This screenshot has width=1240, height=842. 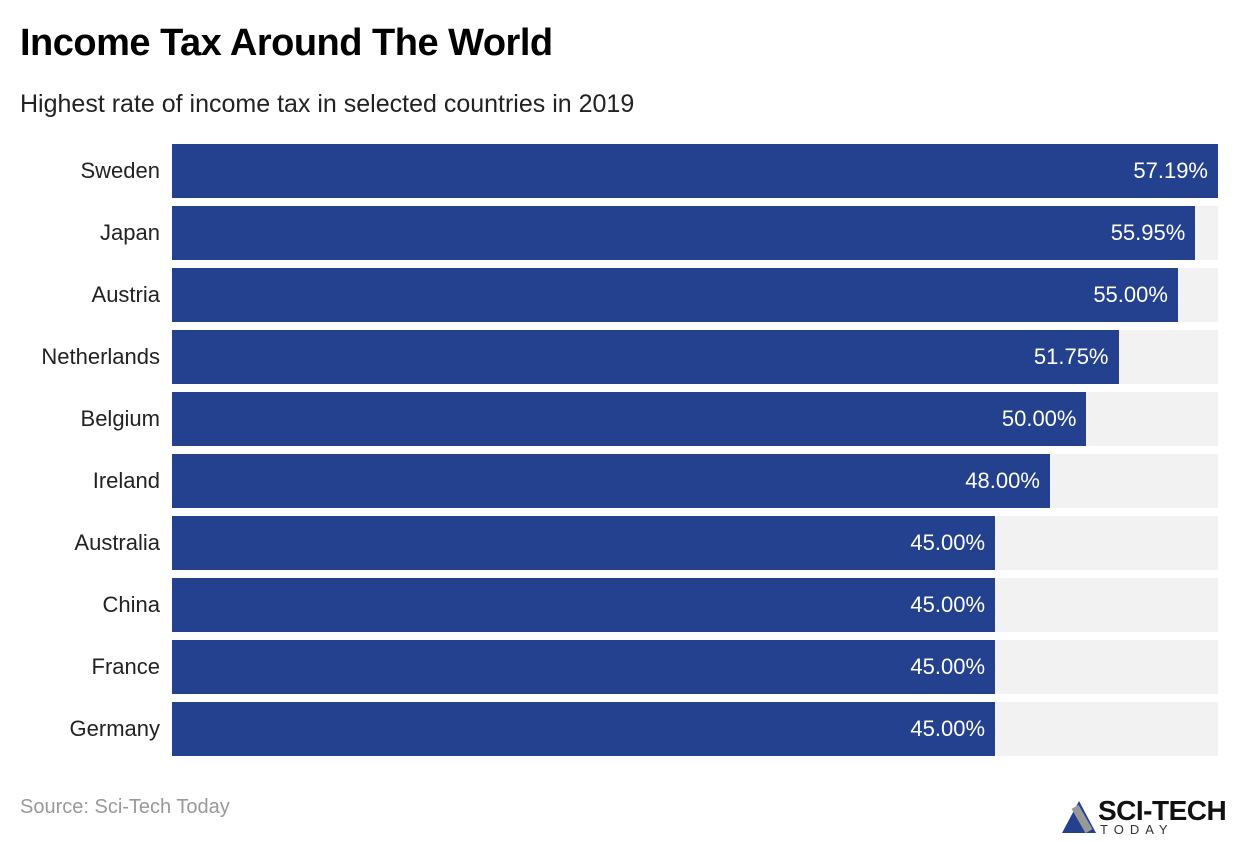 I want to click on bar-row: Ireland 48.00%, so click(x=620, y=481).